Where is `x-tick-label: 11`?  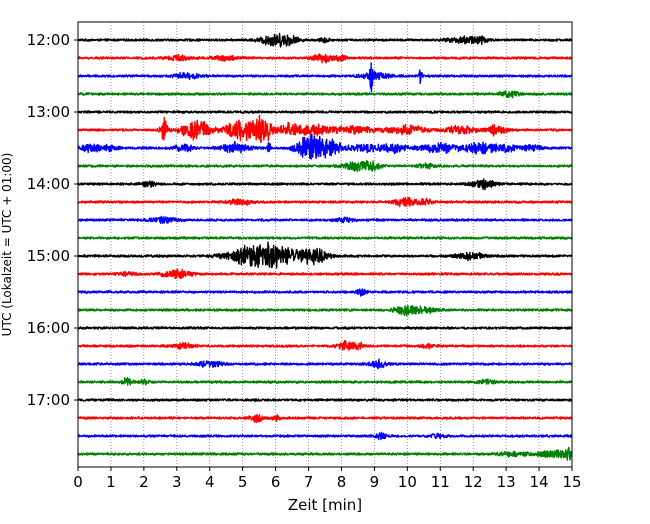
x-tick-label: 11 is located at coordinates (440, 482).